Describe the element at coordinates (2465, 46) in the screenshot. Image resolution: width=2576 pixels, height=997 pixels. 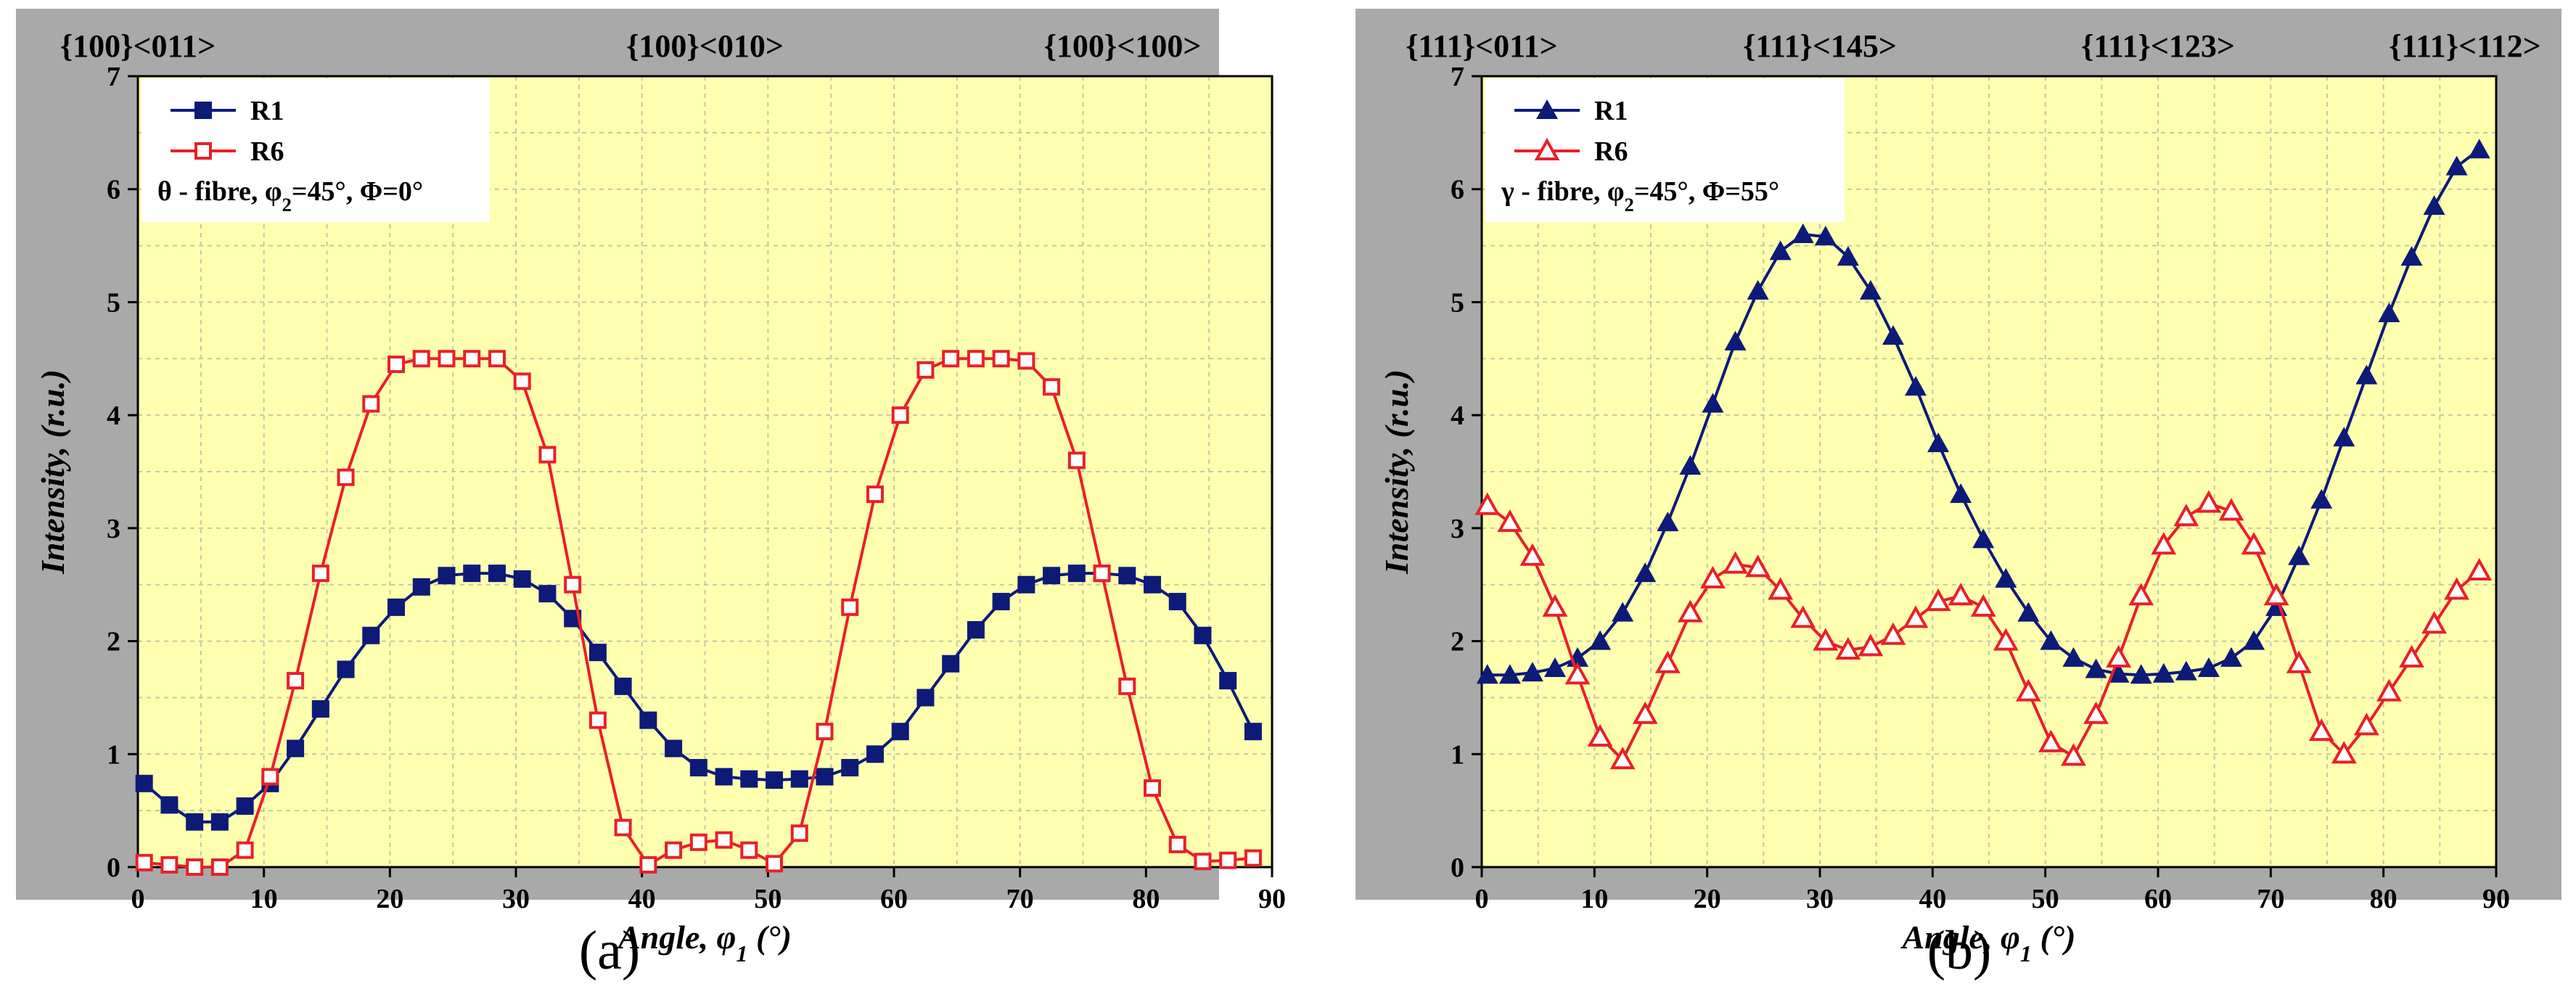
I see `orientation-label: {111}<112>` at that location.